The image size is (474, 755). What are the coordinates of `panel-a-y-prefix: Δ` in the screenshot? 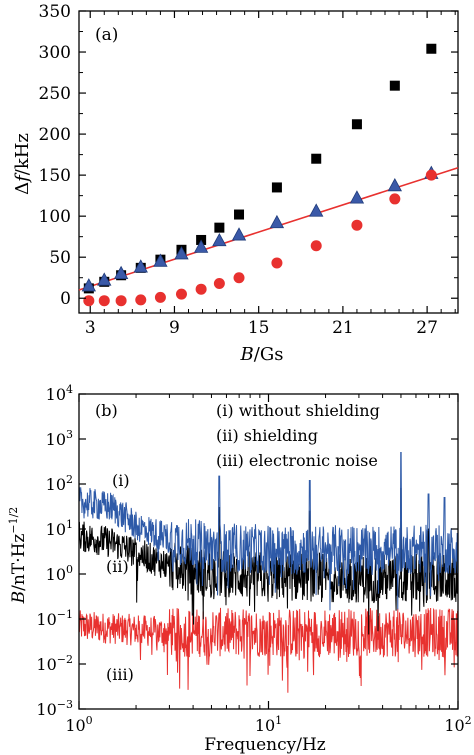 It's located at (22, 188).